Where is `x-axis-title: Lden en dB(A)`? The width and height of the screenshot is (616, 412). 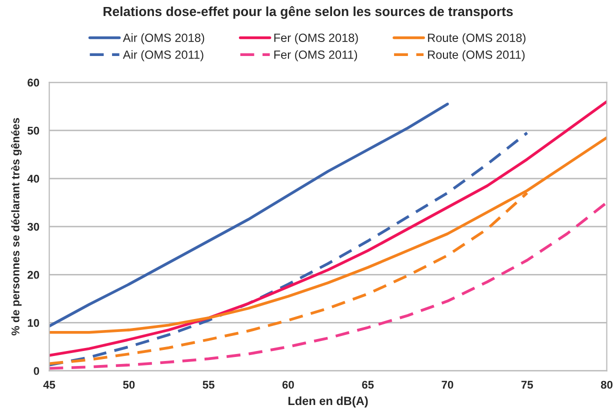 x-axis-title: Lden en dB(A) is located at coordinates (328, 402).